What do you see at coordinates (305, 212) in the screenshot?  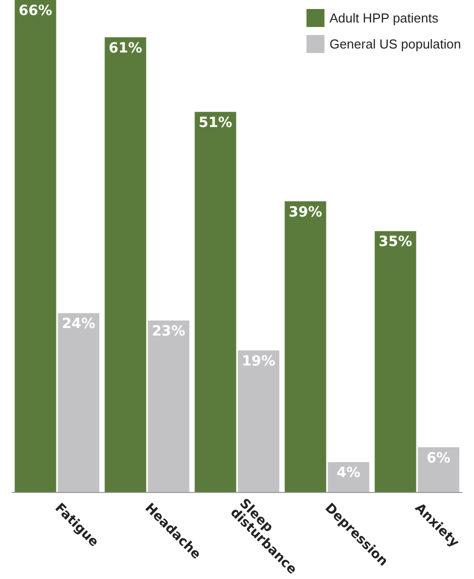 I see `data-label: 39%` at bounding box center [305, 212].